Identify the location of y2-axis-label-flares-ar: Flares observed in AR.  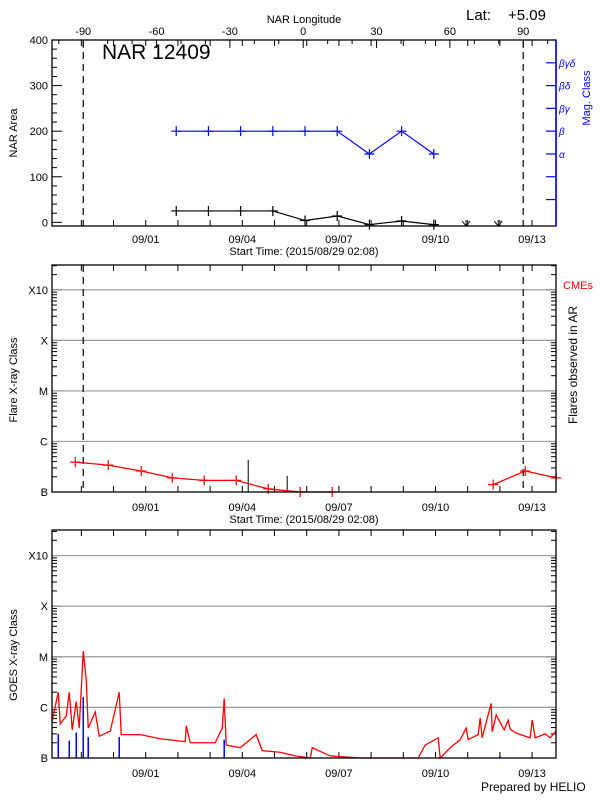
(573, 365).